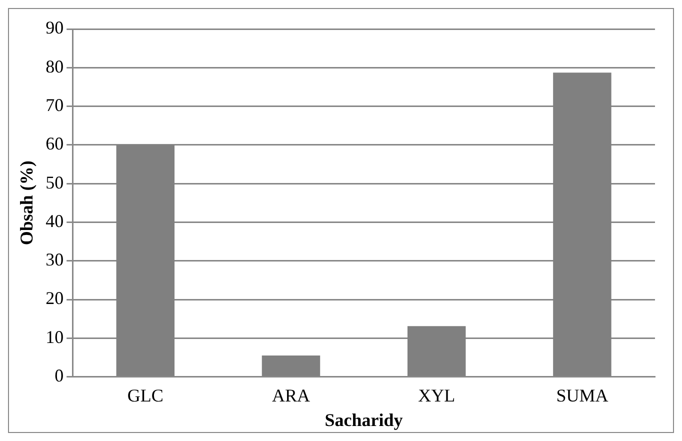 This screenshot has height=441, width=682. What do you see at coordinates (55, 28) in the screenshot?
I see `y-tick-label: 90` at bounding box center [55, 28].